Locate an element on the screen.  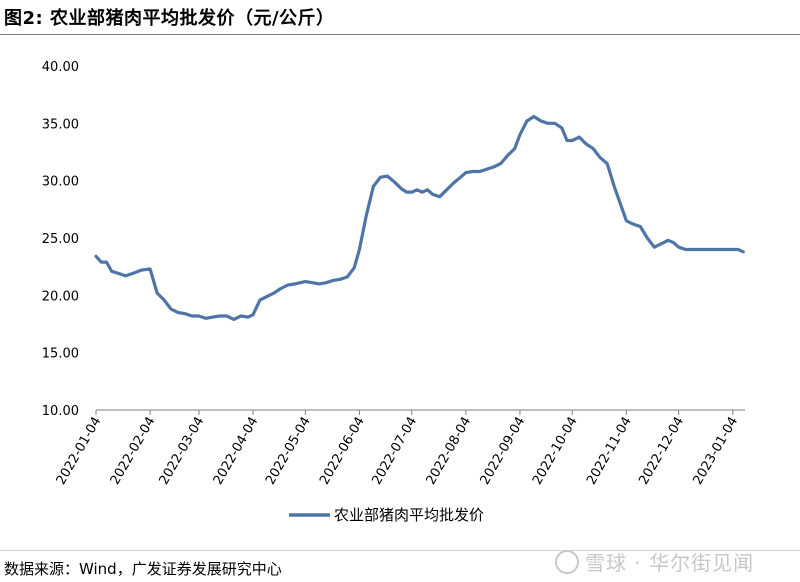
legend: 农业部猪肉平均批发价 is located at coordinates (386, 515).